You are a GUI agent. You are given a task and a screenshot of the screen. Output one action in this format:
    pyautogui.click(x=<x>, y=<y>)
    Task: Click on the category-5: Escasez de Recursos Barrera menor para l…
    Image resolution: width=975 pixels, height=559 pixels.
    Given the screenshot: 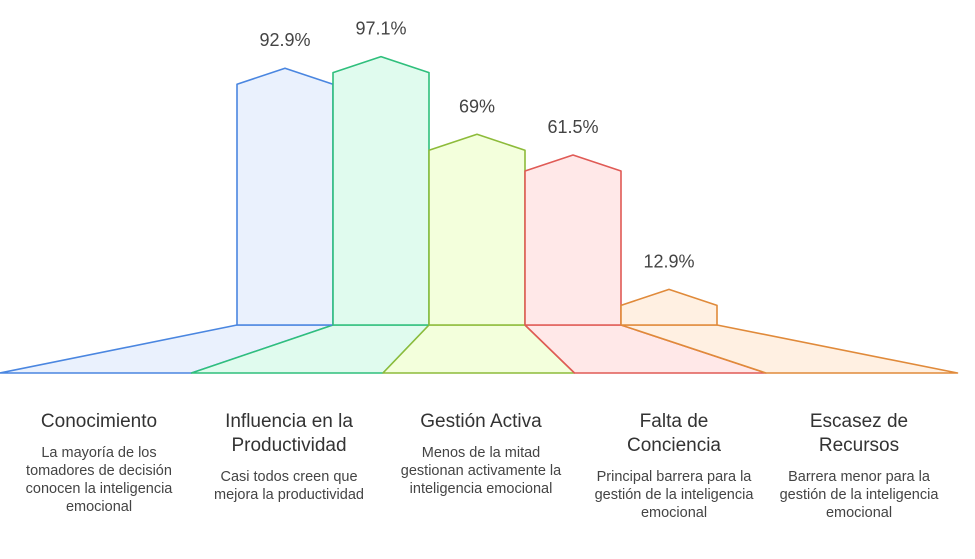 What is the action you would take?
    pyautogui.click(x=859, y=466)
    